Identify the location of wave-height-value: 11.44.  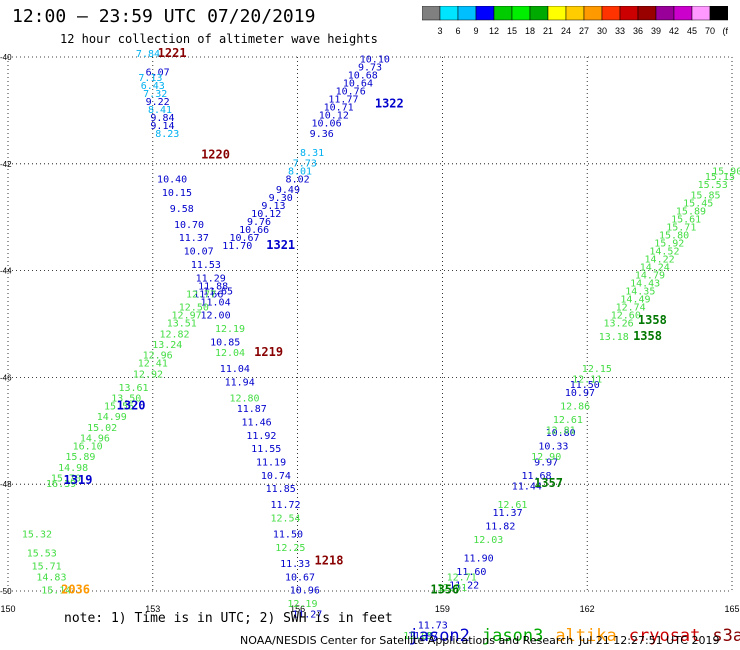
(527, 487).